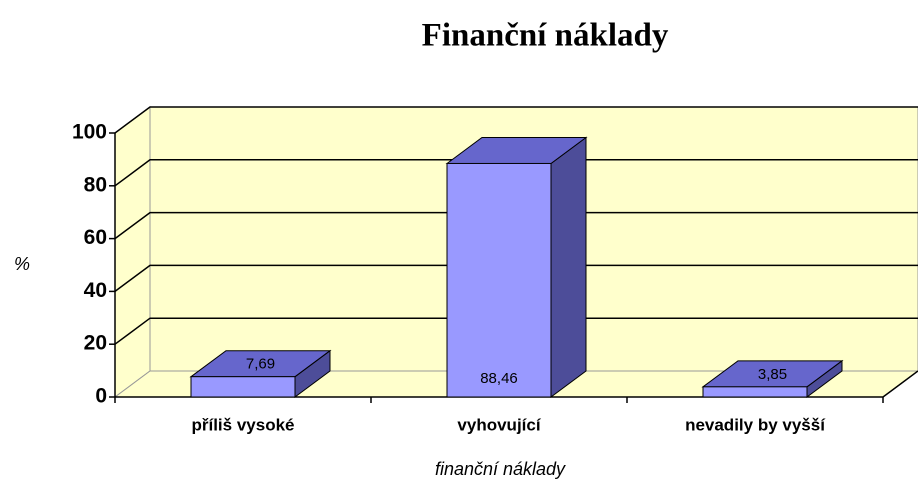  What do you see at coordinates (755, 424) in the screenshot?
I see `x-tick-label: nevadily by vyšší` at bounding box center [755, 424].